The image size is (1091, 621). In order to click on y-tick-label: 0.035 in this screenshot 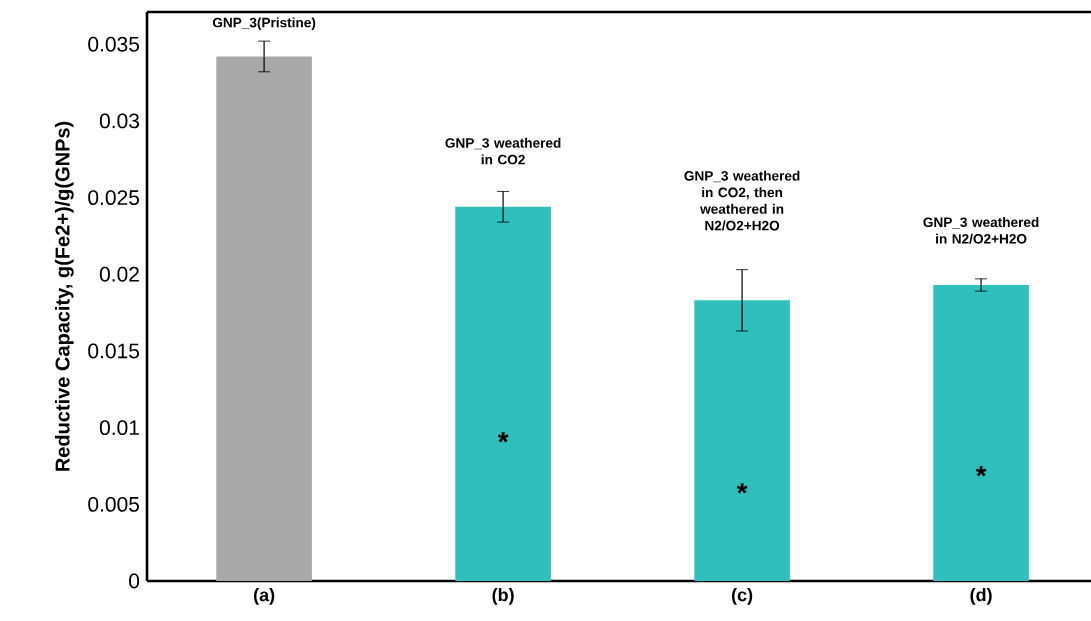, I will do `click(114, 44)`.